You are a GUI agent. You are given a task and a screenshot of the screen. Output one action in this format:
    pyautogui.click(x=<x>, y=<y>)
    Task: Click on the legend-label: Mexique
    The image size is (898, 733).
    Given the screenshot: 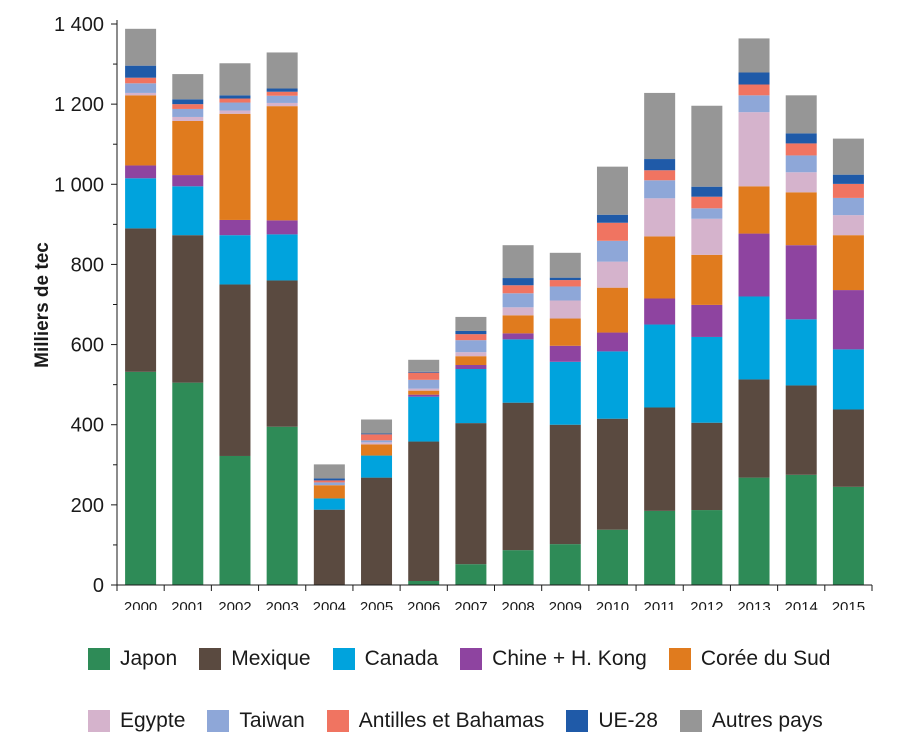 What is the action you would take?
    pyautogui.click(x=271, y=658)
    